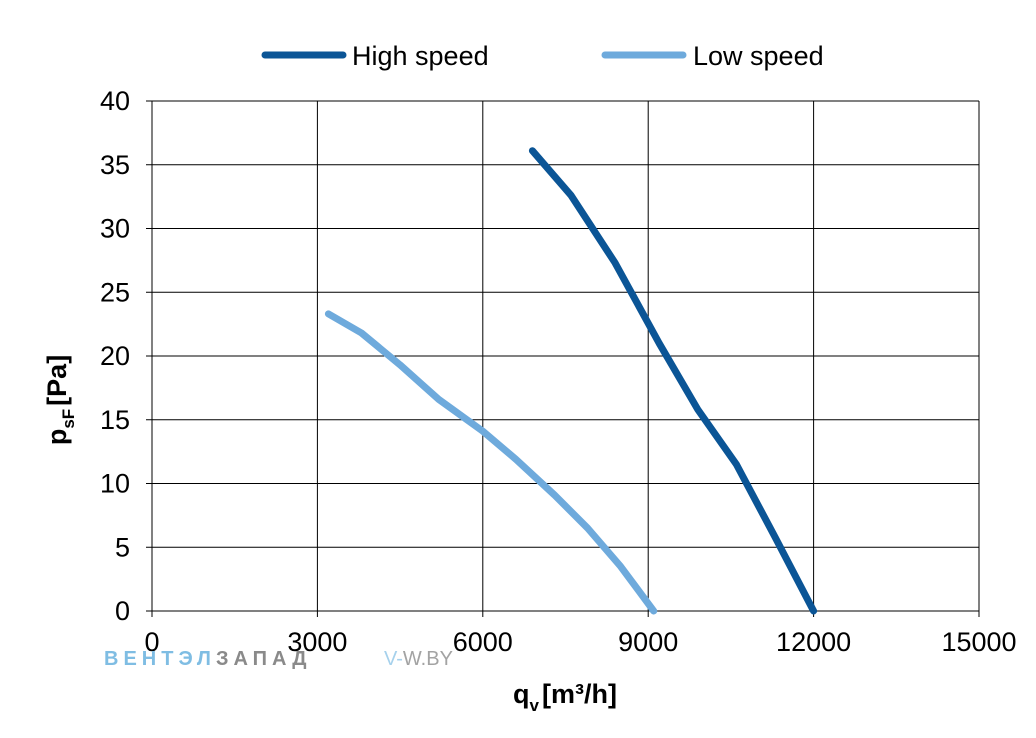  I want to click on series-line-low-speed, so click(491, 462).